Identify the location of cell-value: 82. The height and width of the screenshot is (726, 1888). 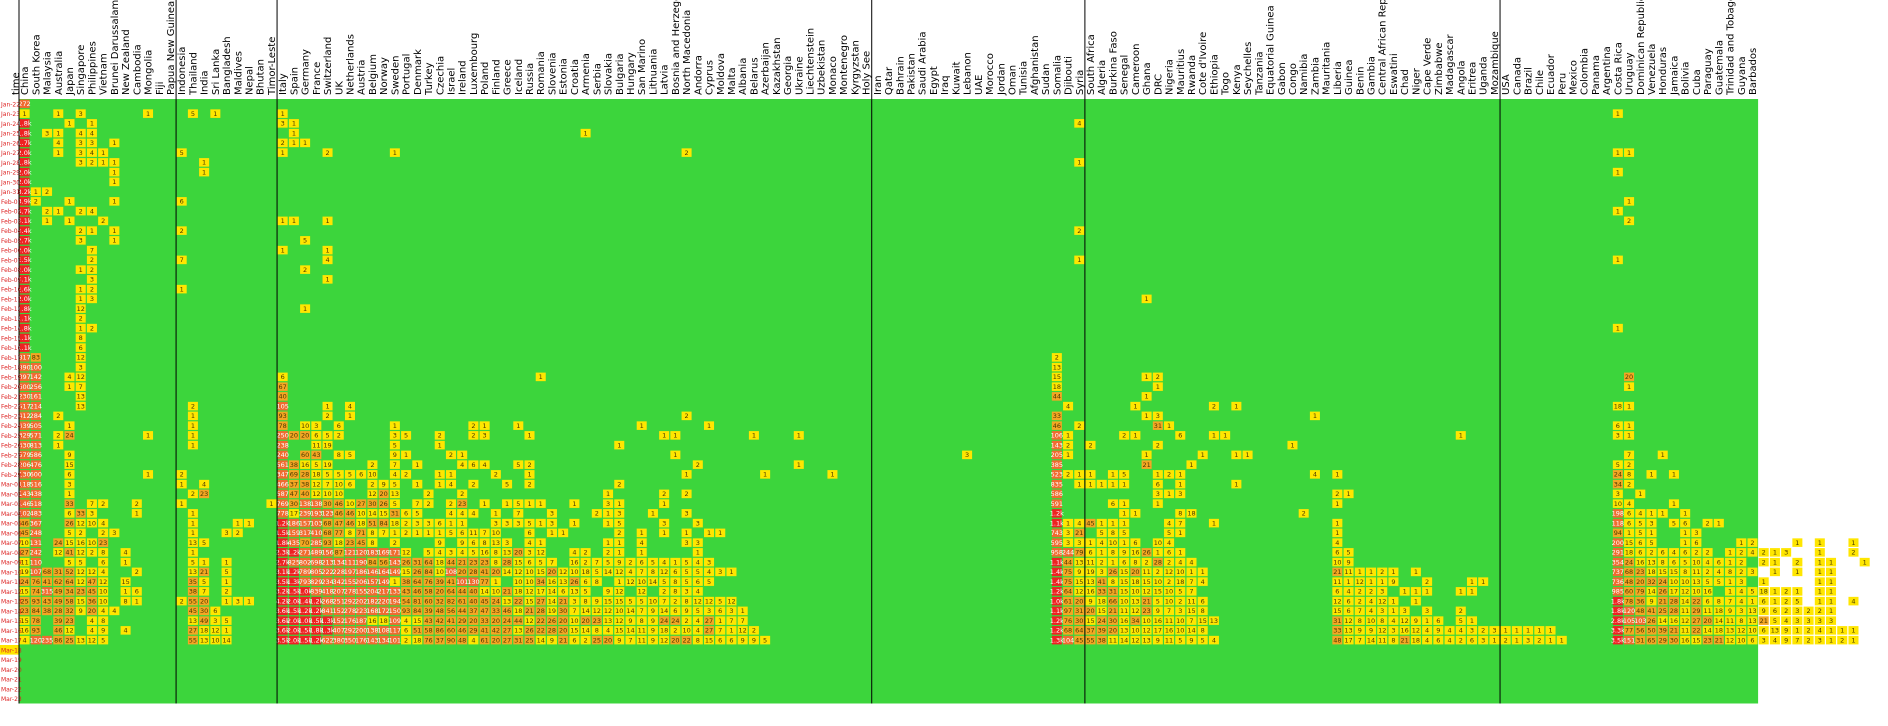
(451, 601).